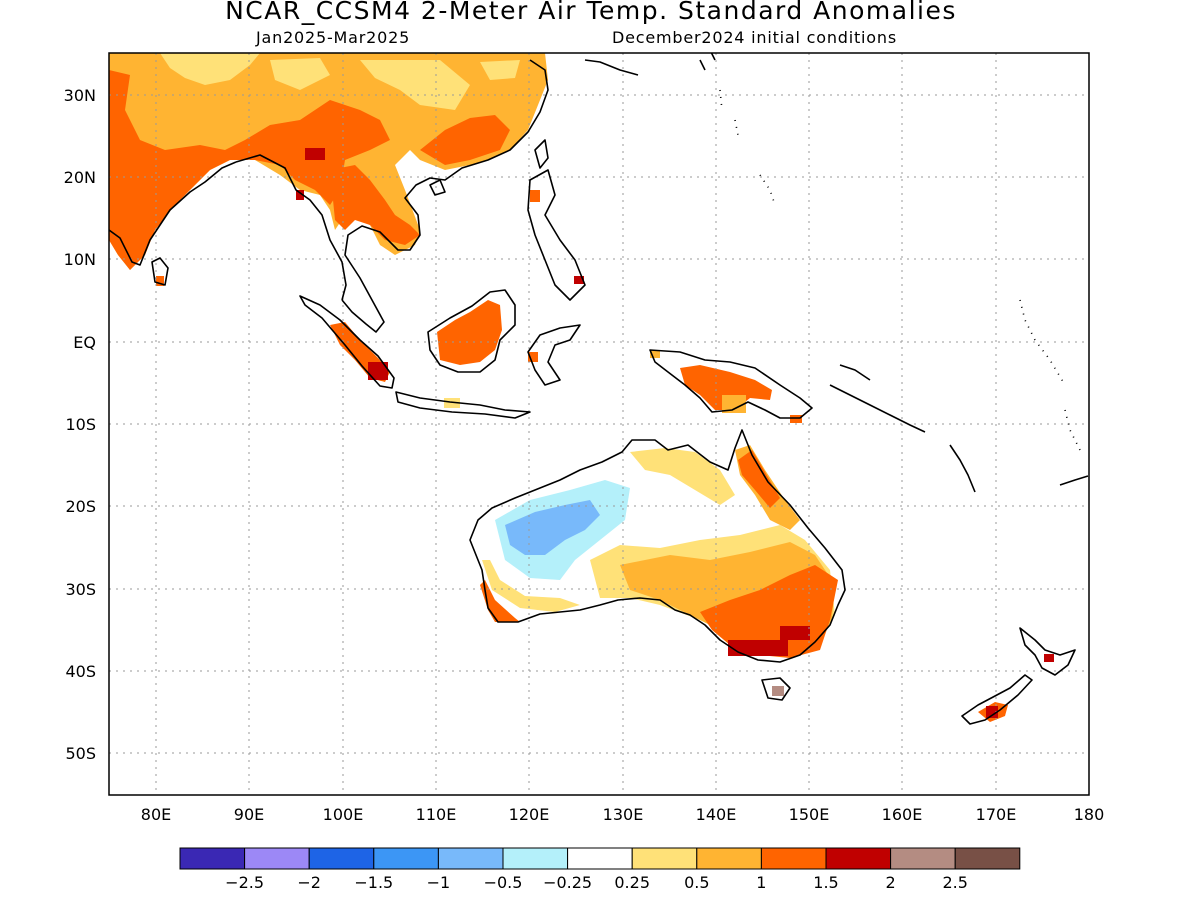 The height and width of the screenshot is (900, 1200). What do you see at coordinates (796, 419) in the screenshot?
I see `png-east-orange` at bounding box center [796, 419].